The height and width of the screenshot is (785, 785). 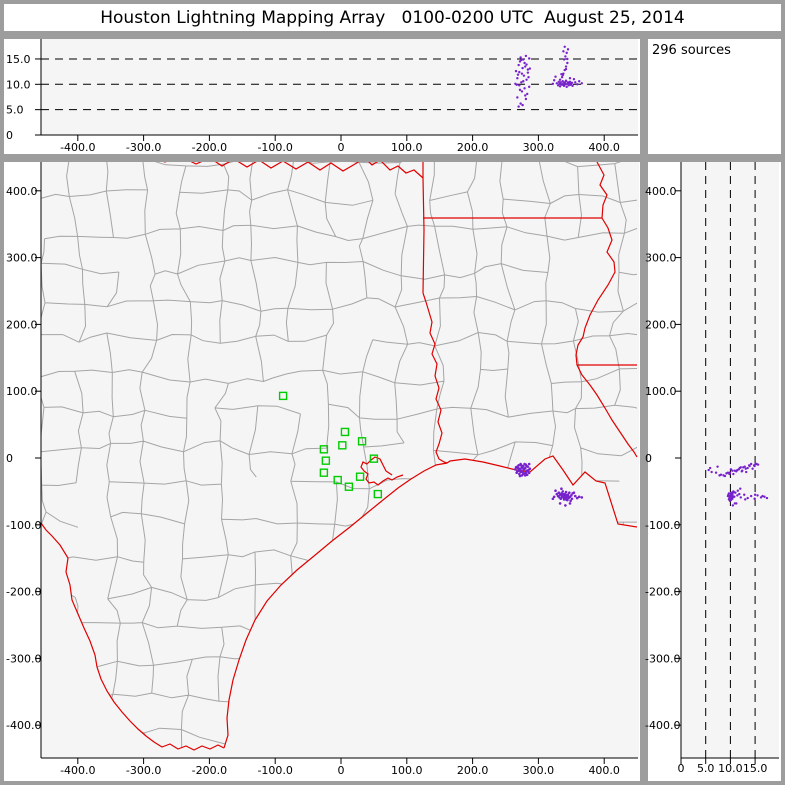 What do you see at coordinates (730, 768) in the screenshot?
I see `x-tick-label: 10.0` at bounding box center [730, 768].